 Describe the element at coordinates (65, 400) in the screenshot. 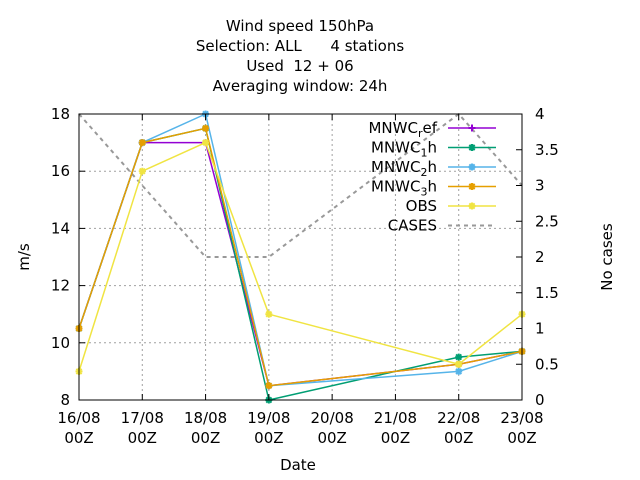

I see `y-tick-label: 8` at that location.